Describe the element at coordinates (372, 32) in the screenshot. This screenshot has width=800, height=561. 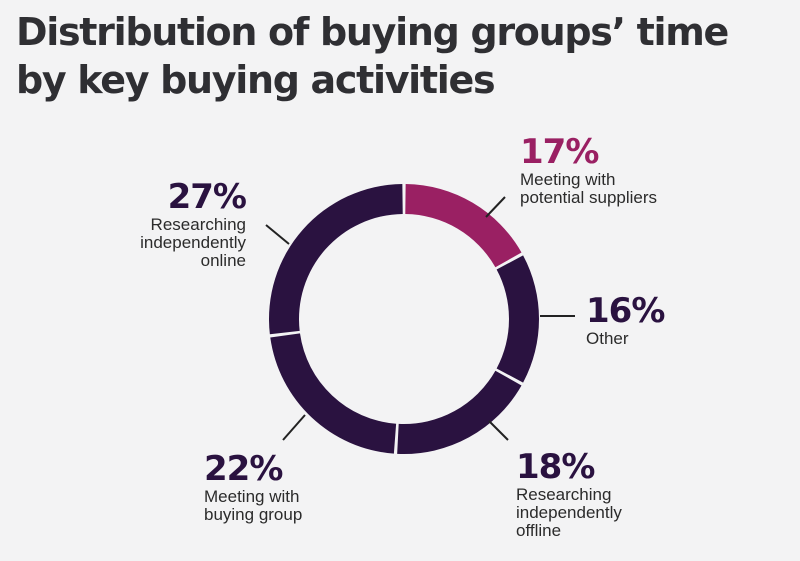
I see `chart-title-line-1: Distribution of buying groups’ time` at that location.